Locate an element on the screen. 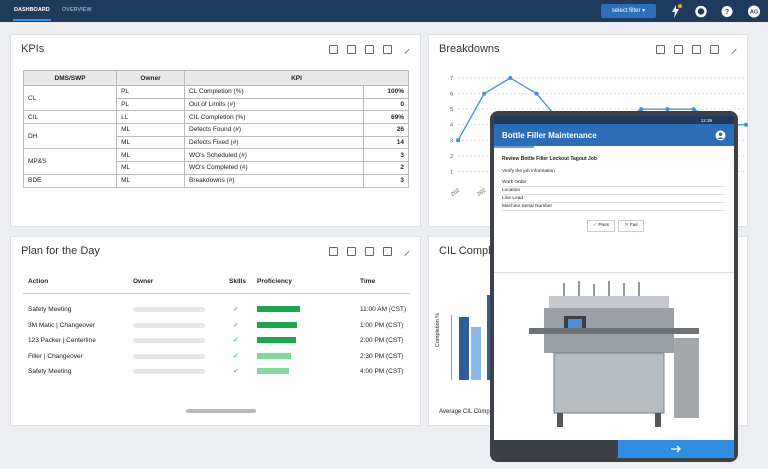  kpi-row: CIL LL CIL Completion (%) 69% is located at coordinates (215, 117).